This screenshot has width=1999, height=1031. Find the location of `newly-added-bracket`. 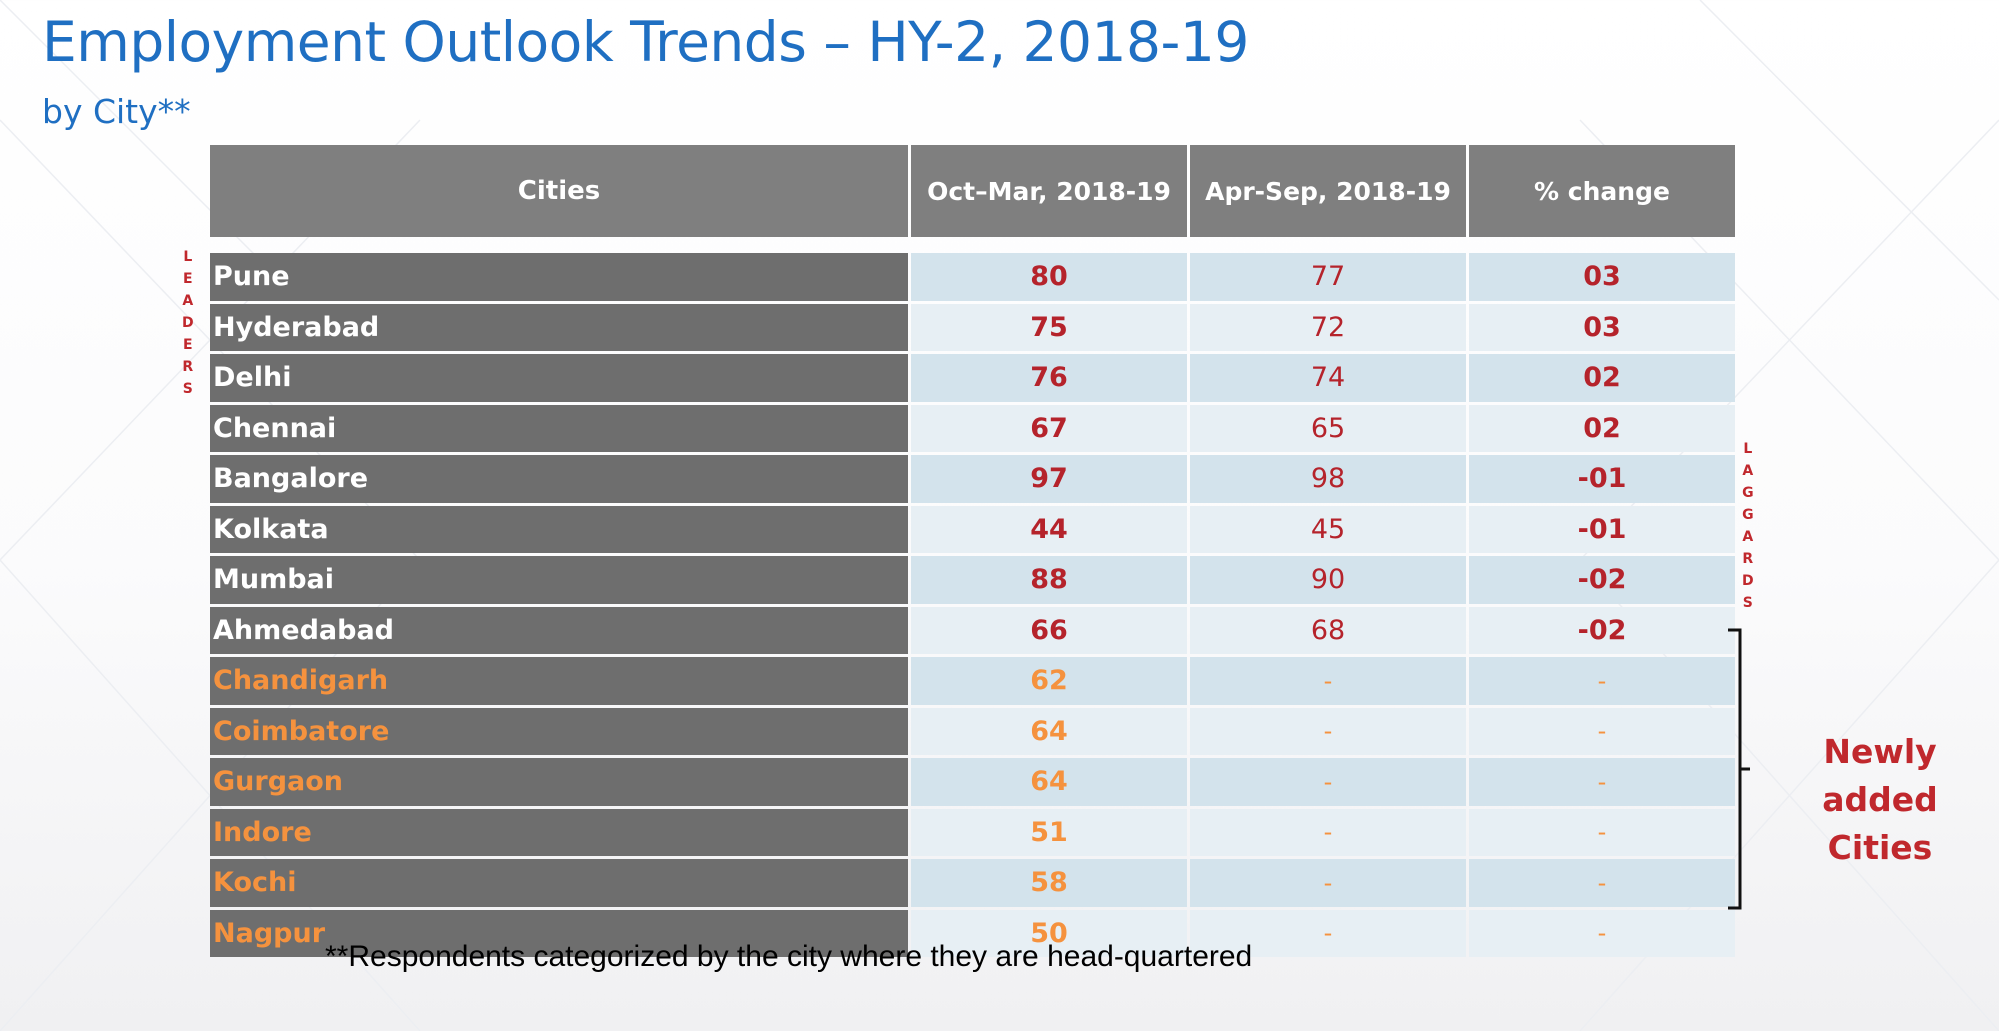

newly-added-bracket is located at coordinates (1739, 769).